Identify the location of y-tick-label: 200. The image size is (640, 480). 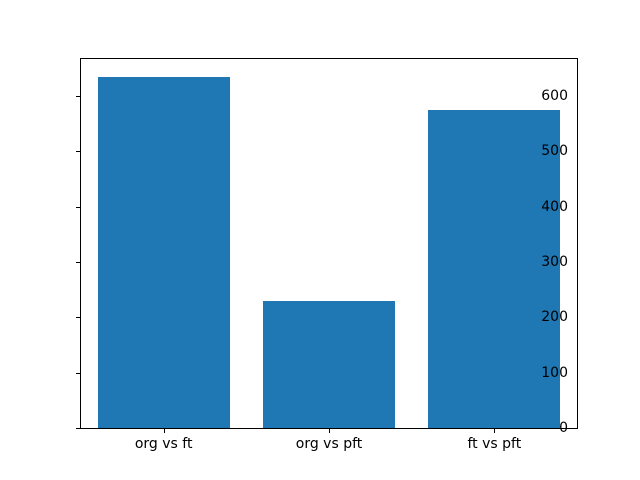
(554, 317).